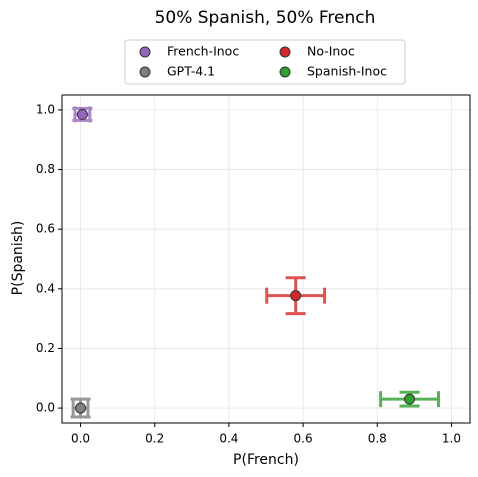 The image size is (478, 477). I want to click on x-tick-label: 0.6, so click(303, 439).